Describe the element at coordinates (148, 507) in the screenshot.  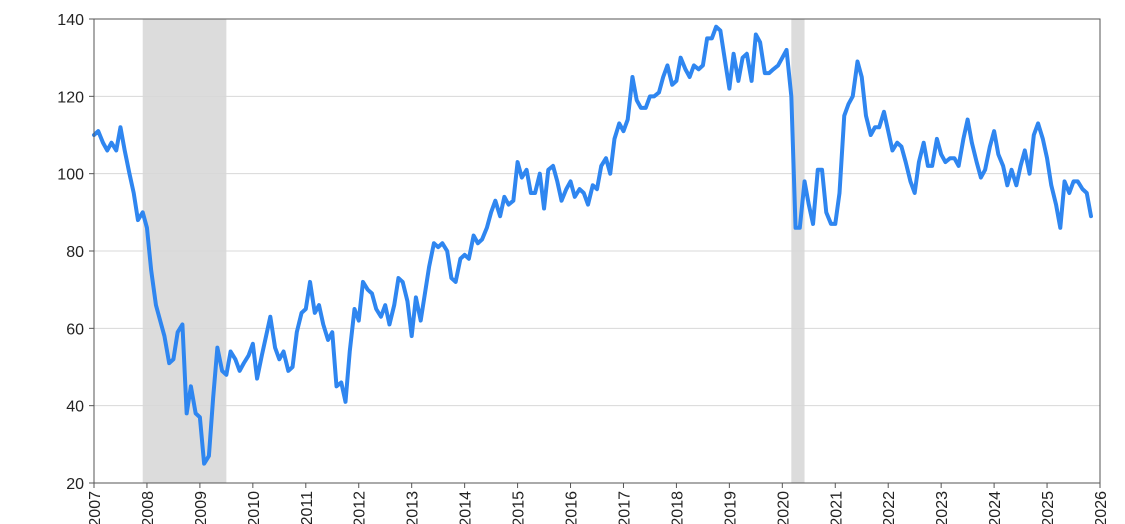
I see `x-tick-label-2008: 2008` at that location.